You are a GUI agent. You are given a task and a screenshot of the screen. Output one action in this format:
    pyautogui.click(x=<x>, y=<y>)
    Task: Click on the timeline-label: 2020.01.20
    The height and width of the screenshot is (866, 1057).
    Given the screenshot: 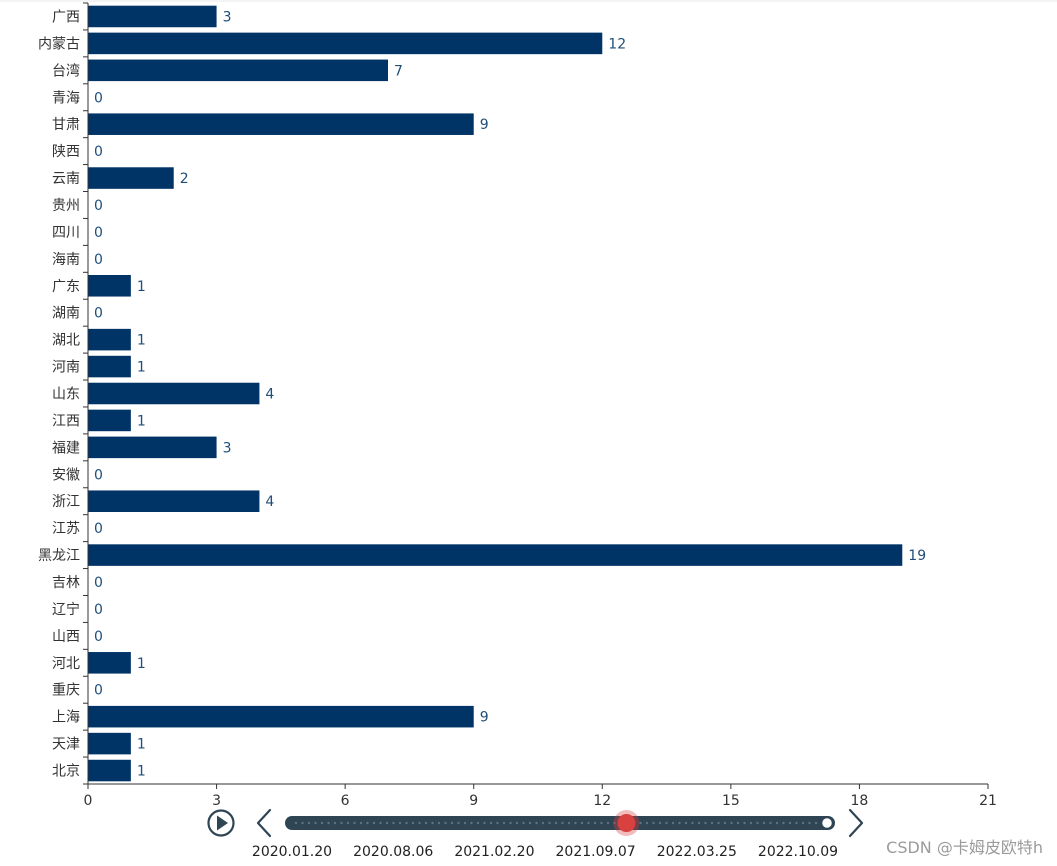 What is the action you would take?
    pyautogui.click(x=292, y=852)
    